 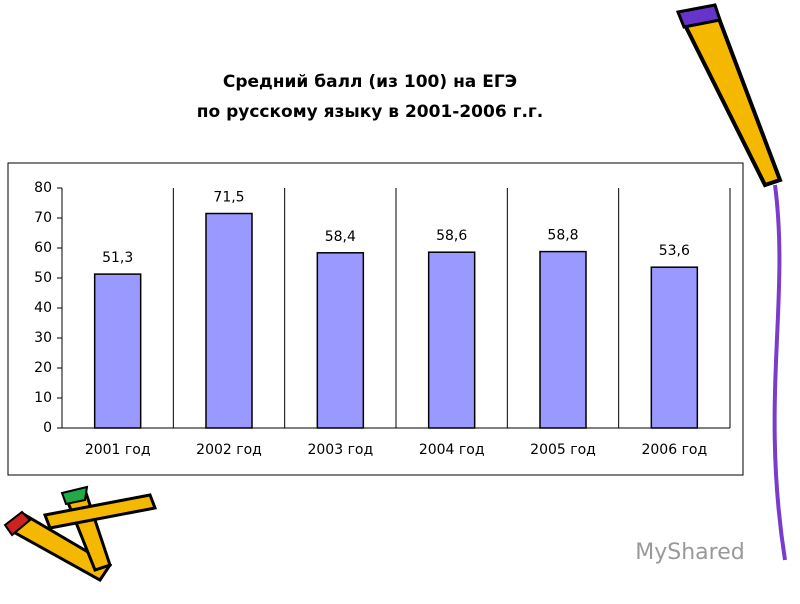 What do you see at coordinates (451, 236) in the screenshot?
I see `value-label: 58,6` at bounding box center [451, 236].